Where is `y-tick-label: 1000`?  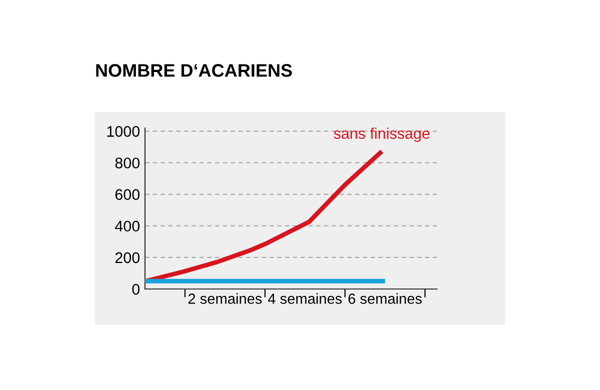 y-tick-label: 1000 is located at coordinates (123, 131).